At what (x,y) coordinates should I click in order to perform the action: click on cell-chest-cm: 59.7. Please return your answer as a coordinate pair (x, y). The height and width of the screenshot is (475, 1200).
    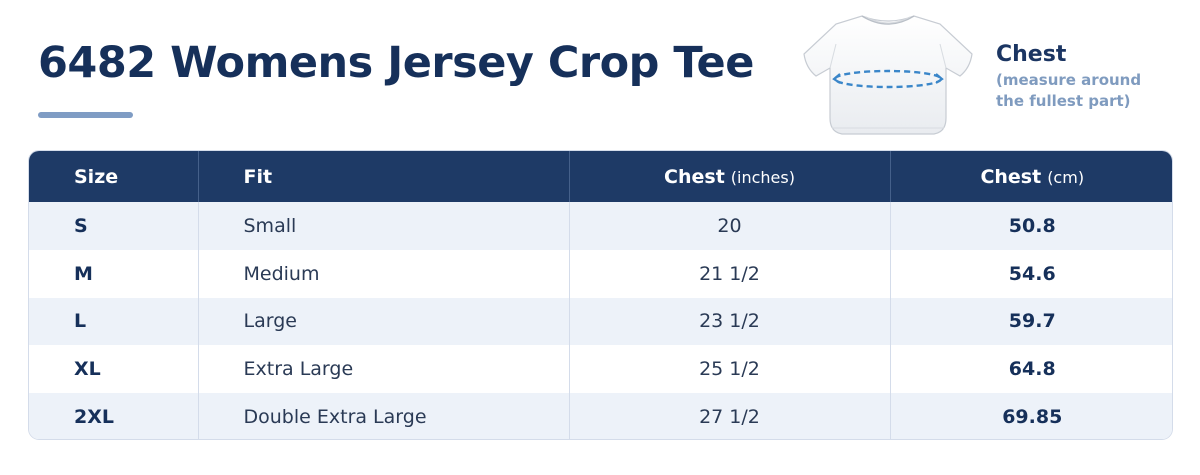
    Looking at the image, I should click on (1032, 321).